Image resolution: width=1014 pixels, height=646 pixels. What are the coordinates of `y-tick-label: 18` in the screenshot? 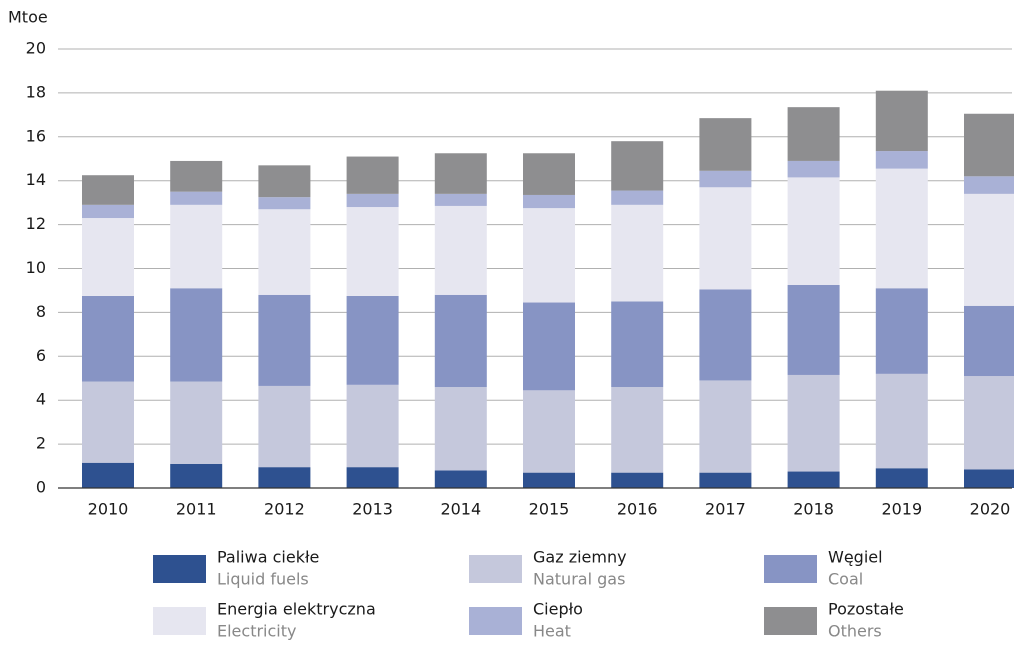 It's located at (36, 91).